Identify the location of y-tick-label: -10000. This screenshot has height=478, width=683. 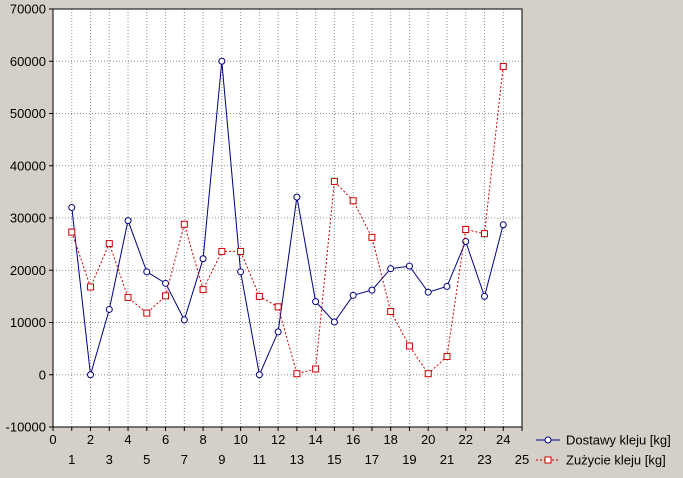
(26, 427).